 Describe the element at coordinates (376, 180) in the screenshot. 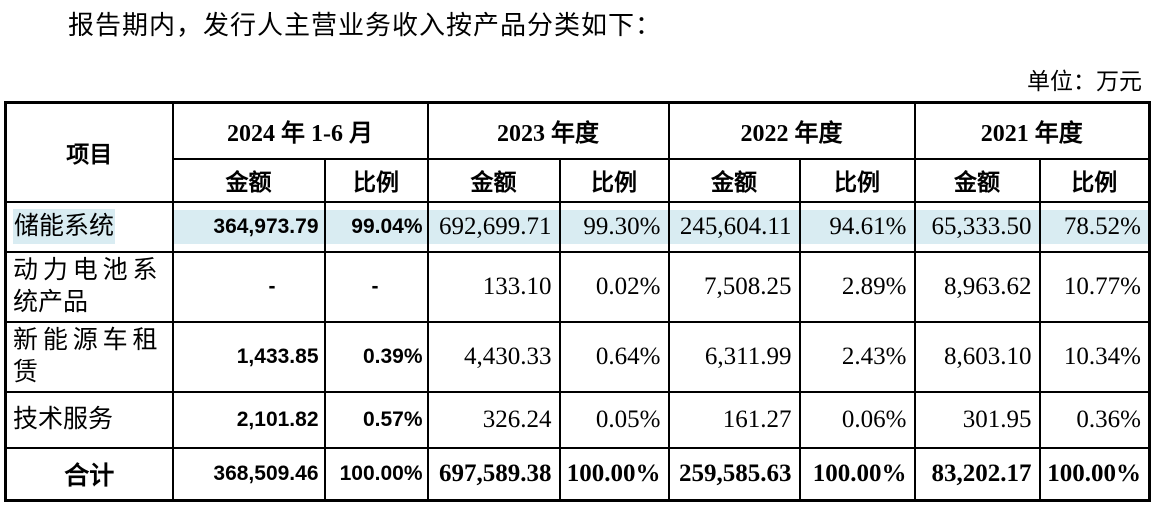

I see `ratio-header-2024: 比例` at that location.